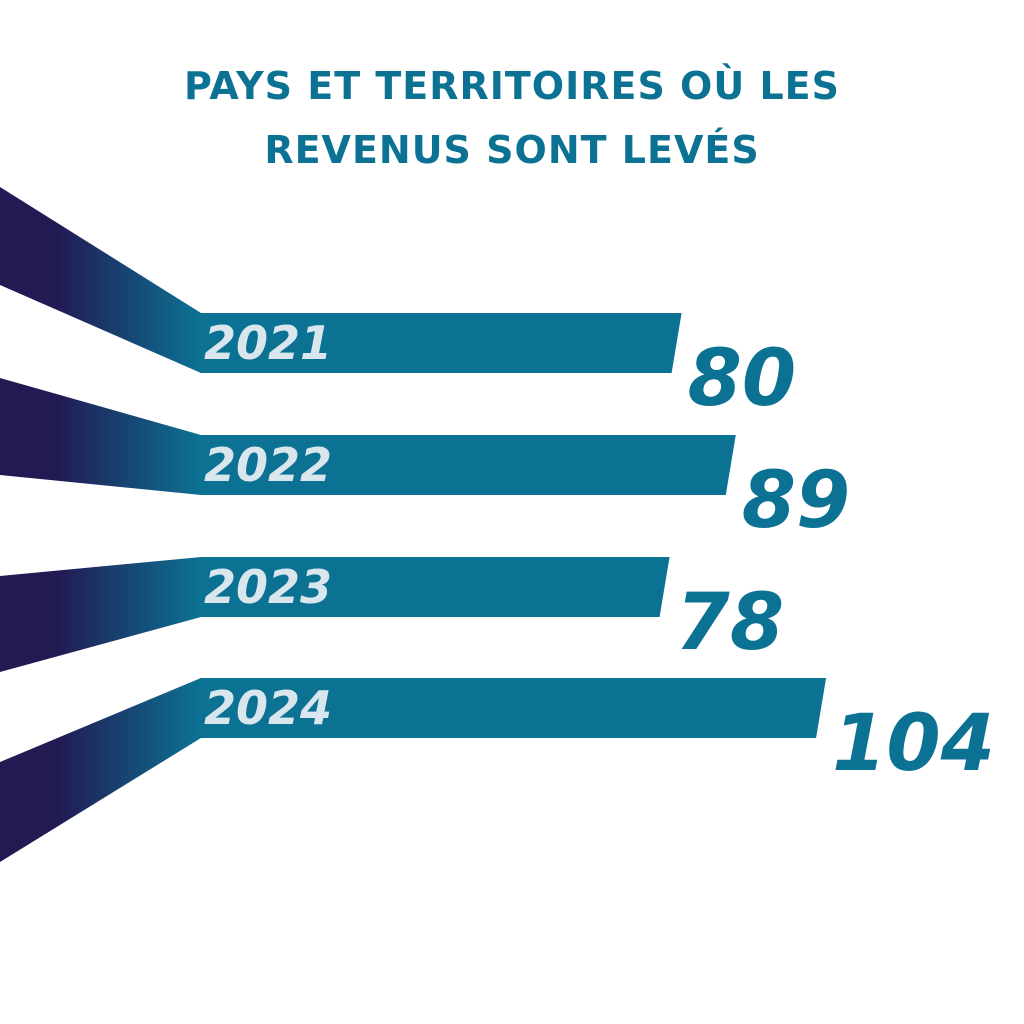 The height and width of the screenshot is (1024, 1024). Describe the element at coordinates (268, 587) in the screenshot. I see `year-label-2023: 2023` at that location.